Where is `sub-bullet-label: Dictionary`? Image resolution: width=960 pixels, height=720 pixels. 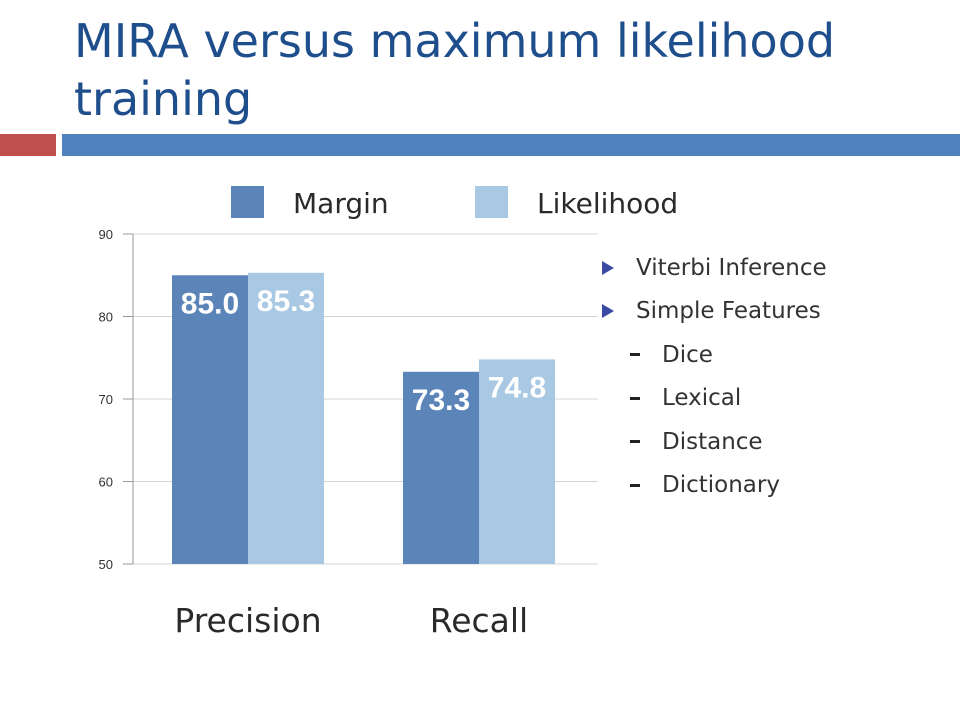 sub-bullet-label: Dictionary is located at coordinates (721, 485).